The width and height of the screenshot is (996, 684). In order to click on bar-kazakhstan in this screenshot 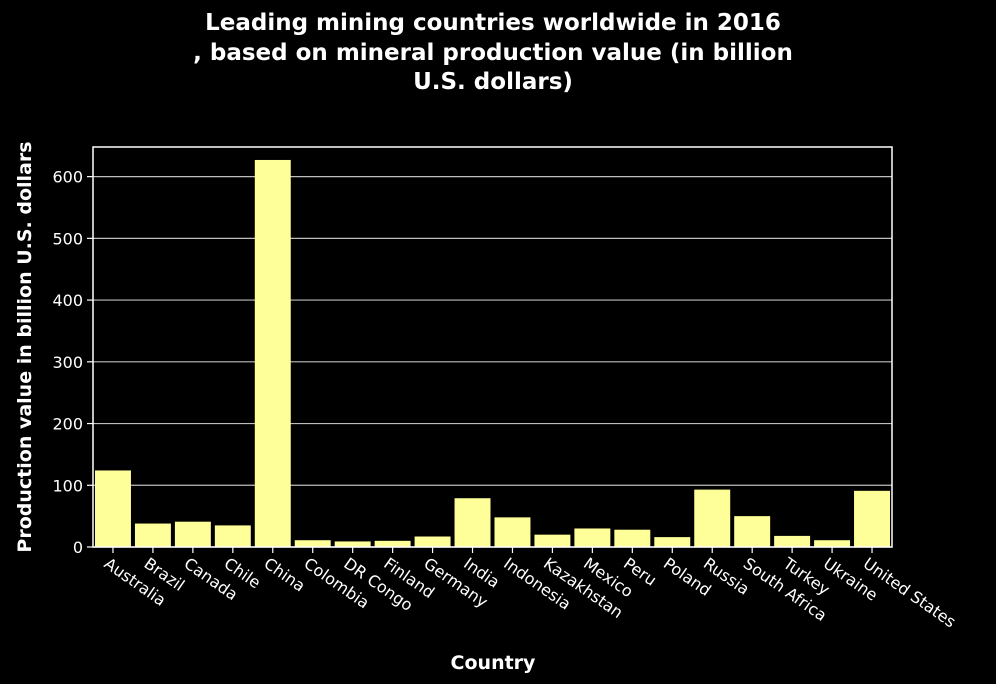, I will do `click(552, 540)`.